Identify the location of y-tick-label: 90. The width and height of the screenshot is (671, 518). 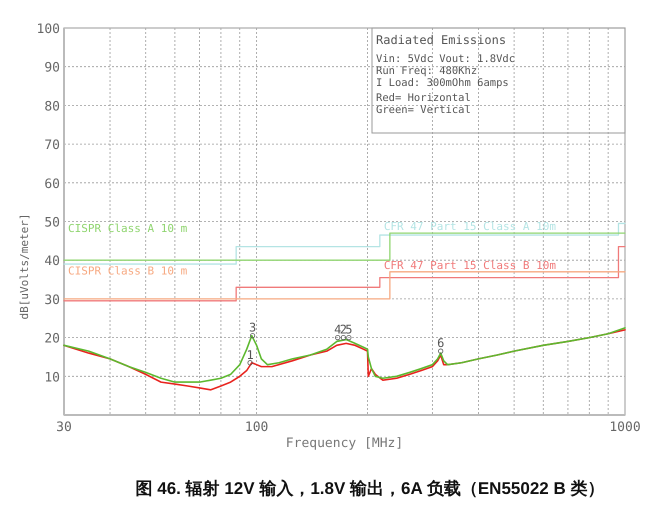
(52, 68).